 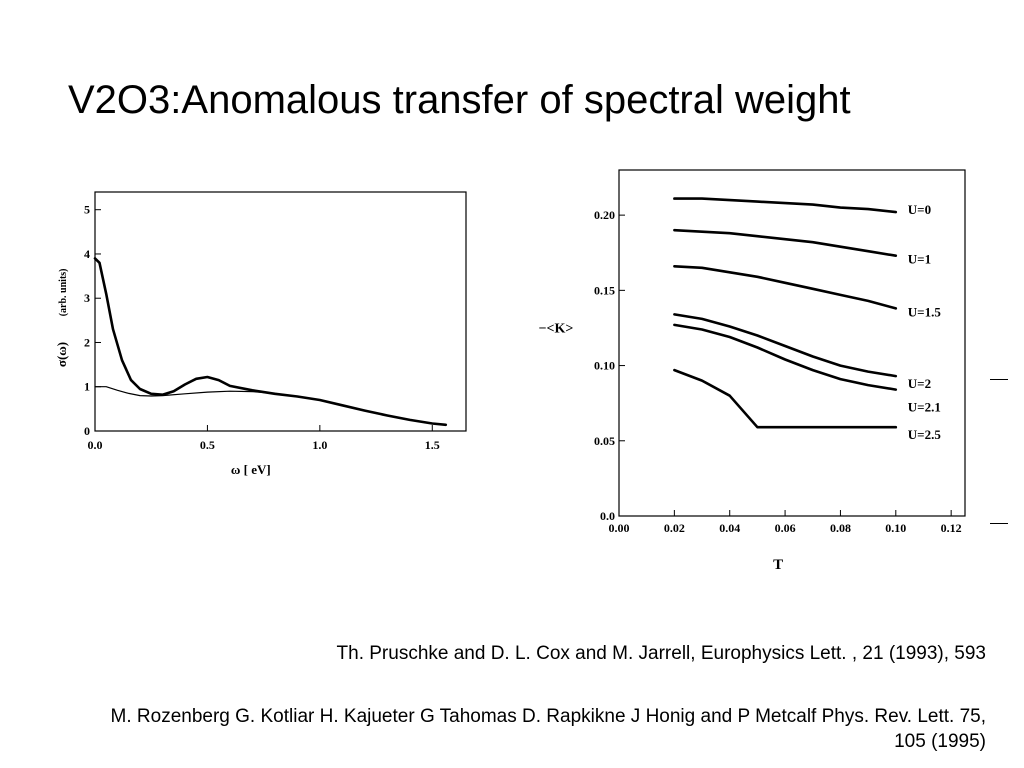 What do you see at coordinates (556, 329) in the screenshot?
I see `y-axis-label: −<K>` at bounding box center [556, 329].